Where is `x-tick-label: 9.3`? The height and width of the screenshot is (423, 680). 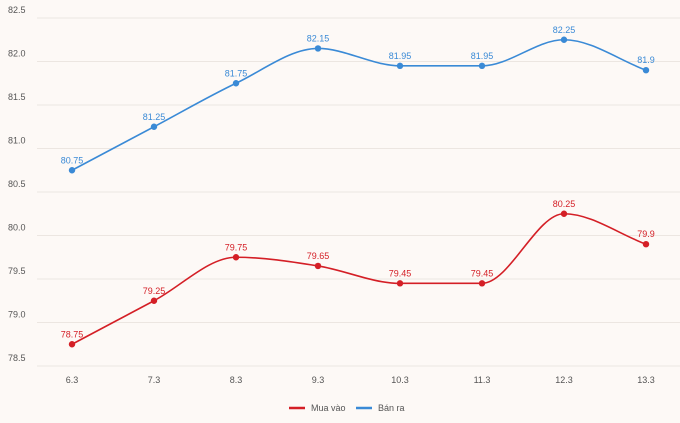
x-tick-label: 9.3 is located at coordinates (318, 380).